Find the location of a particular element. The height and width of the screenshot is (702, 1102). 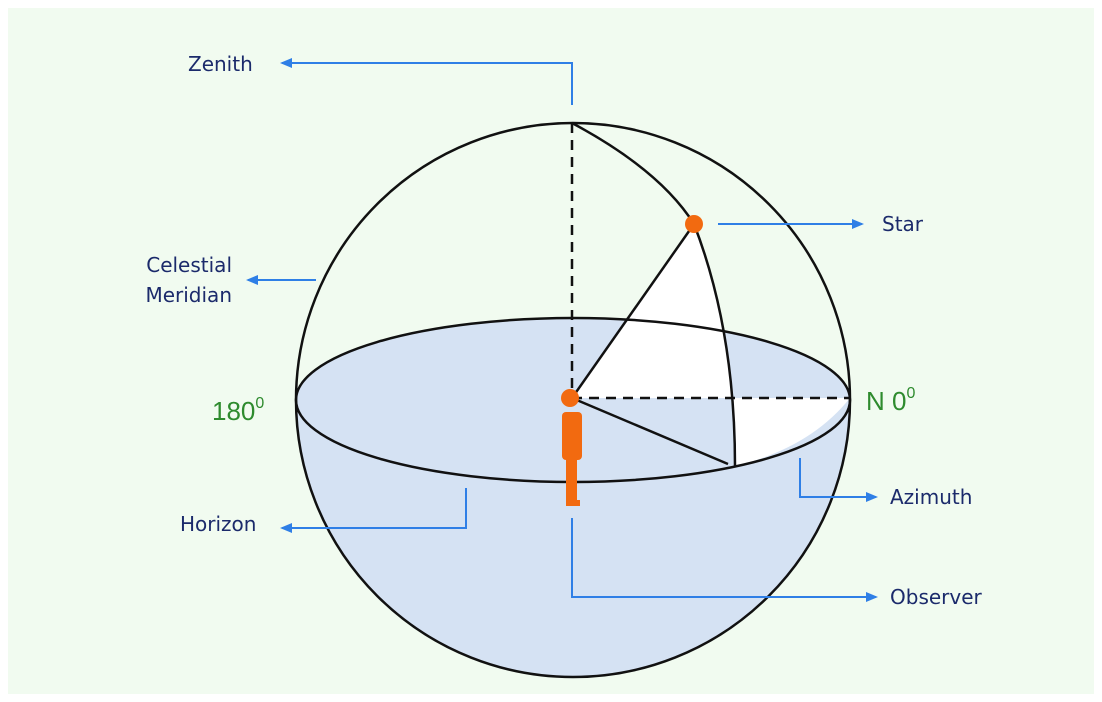

horizon-arrow is located at coordinates (373, 510).